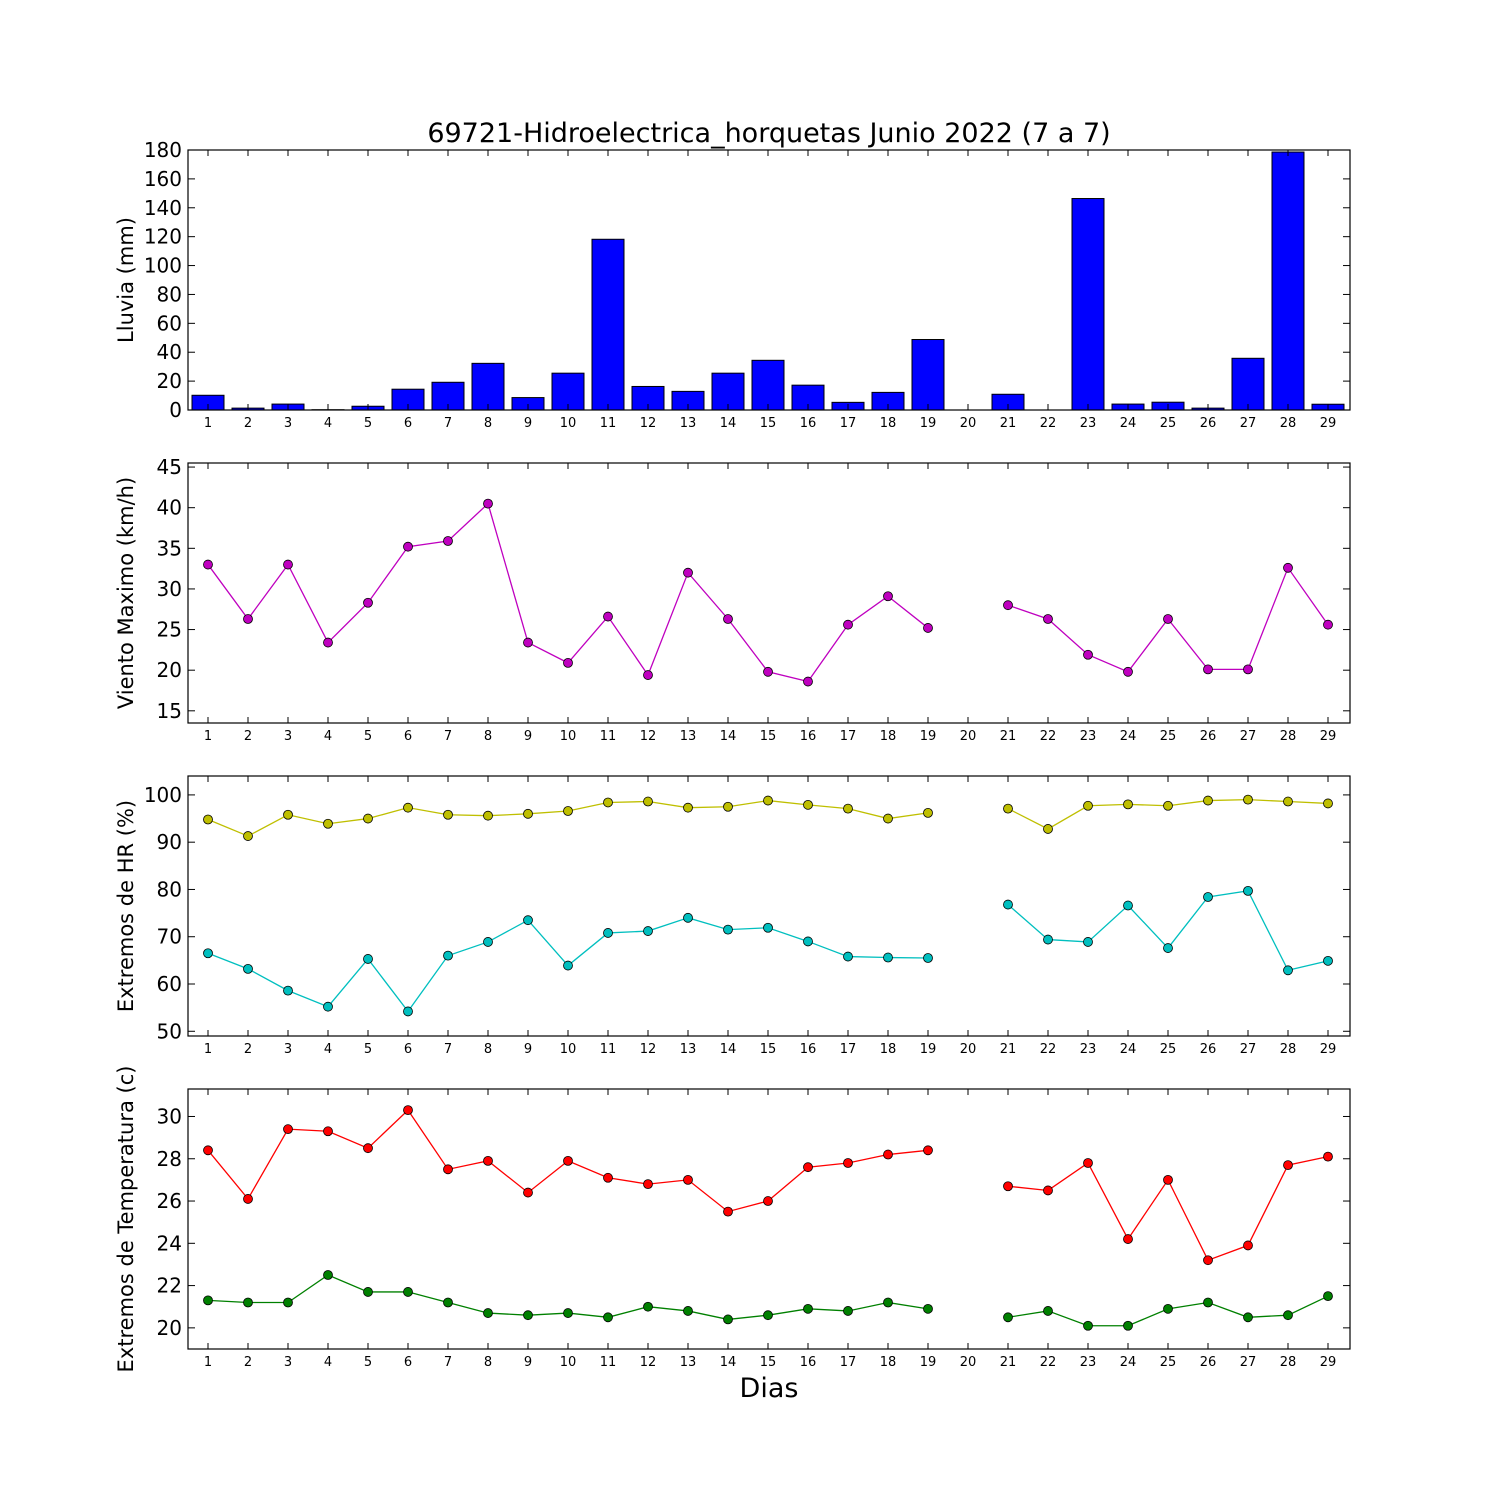 This screenshot has width=1500, height=1504. I want to click on x-tick-label: 19, so click(928, 1362).